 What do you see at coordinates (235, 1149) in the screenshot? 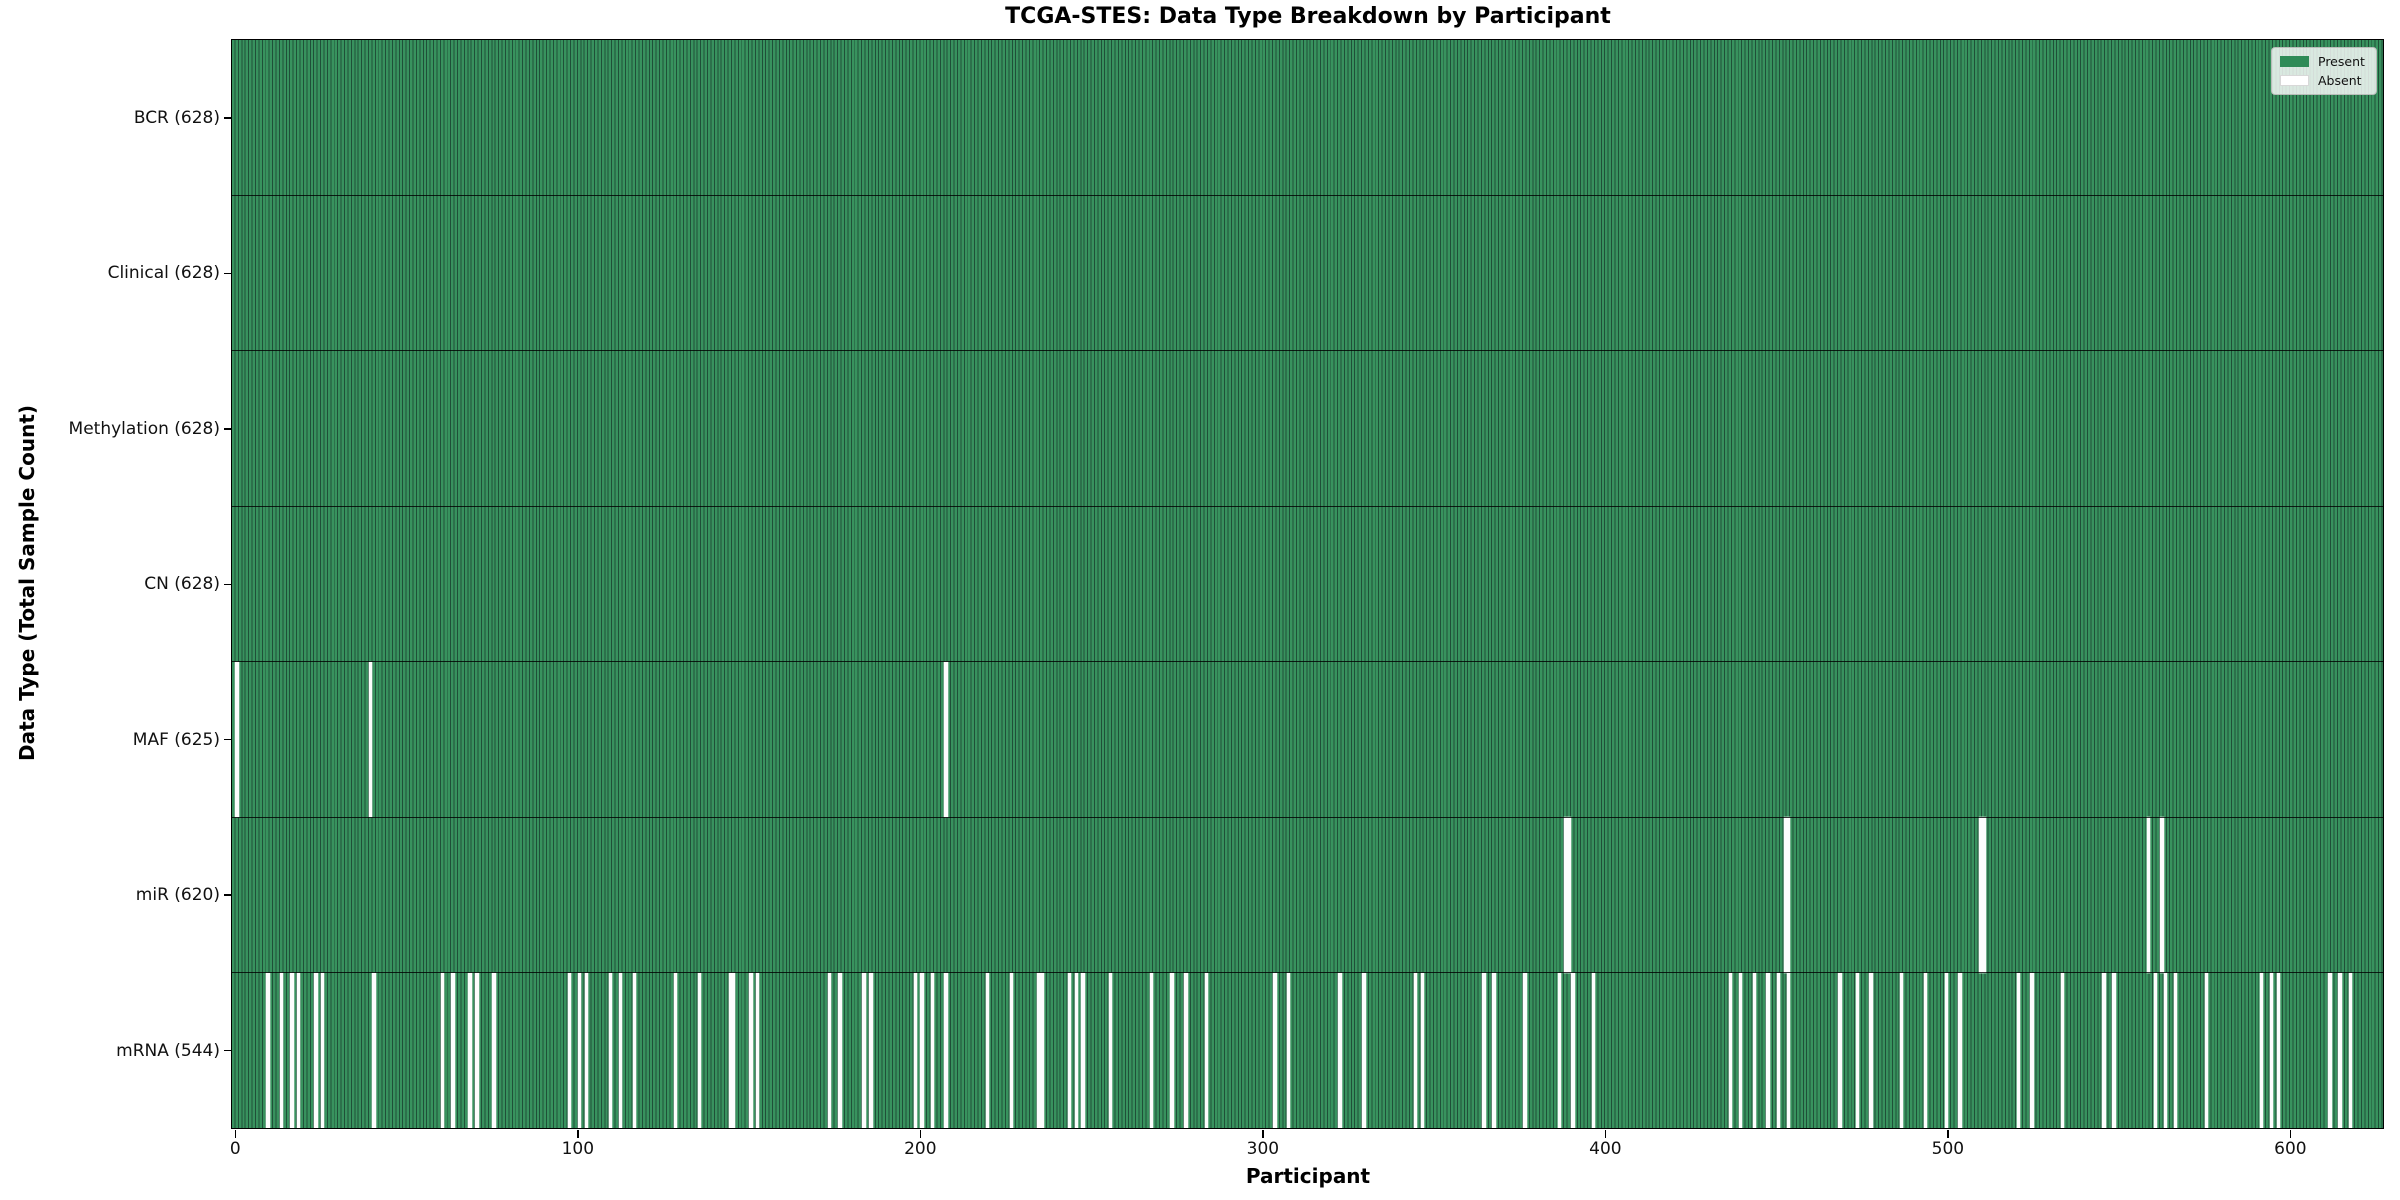
I see `x-tick-label: 0` at bounding box center [235, 1149].